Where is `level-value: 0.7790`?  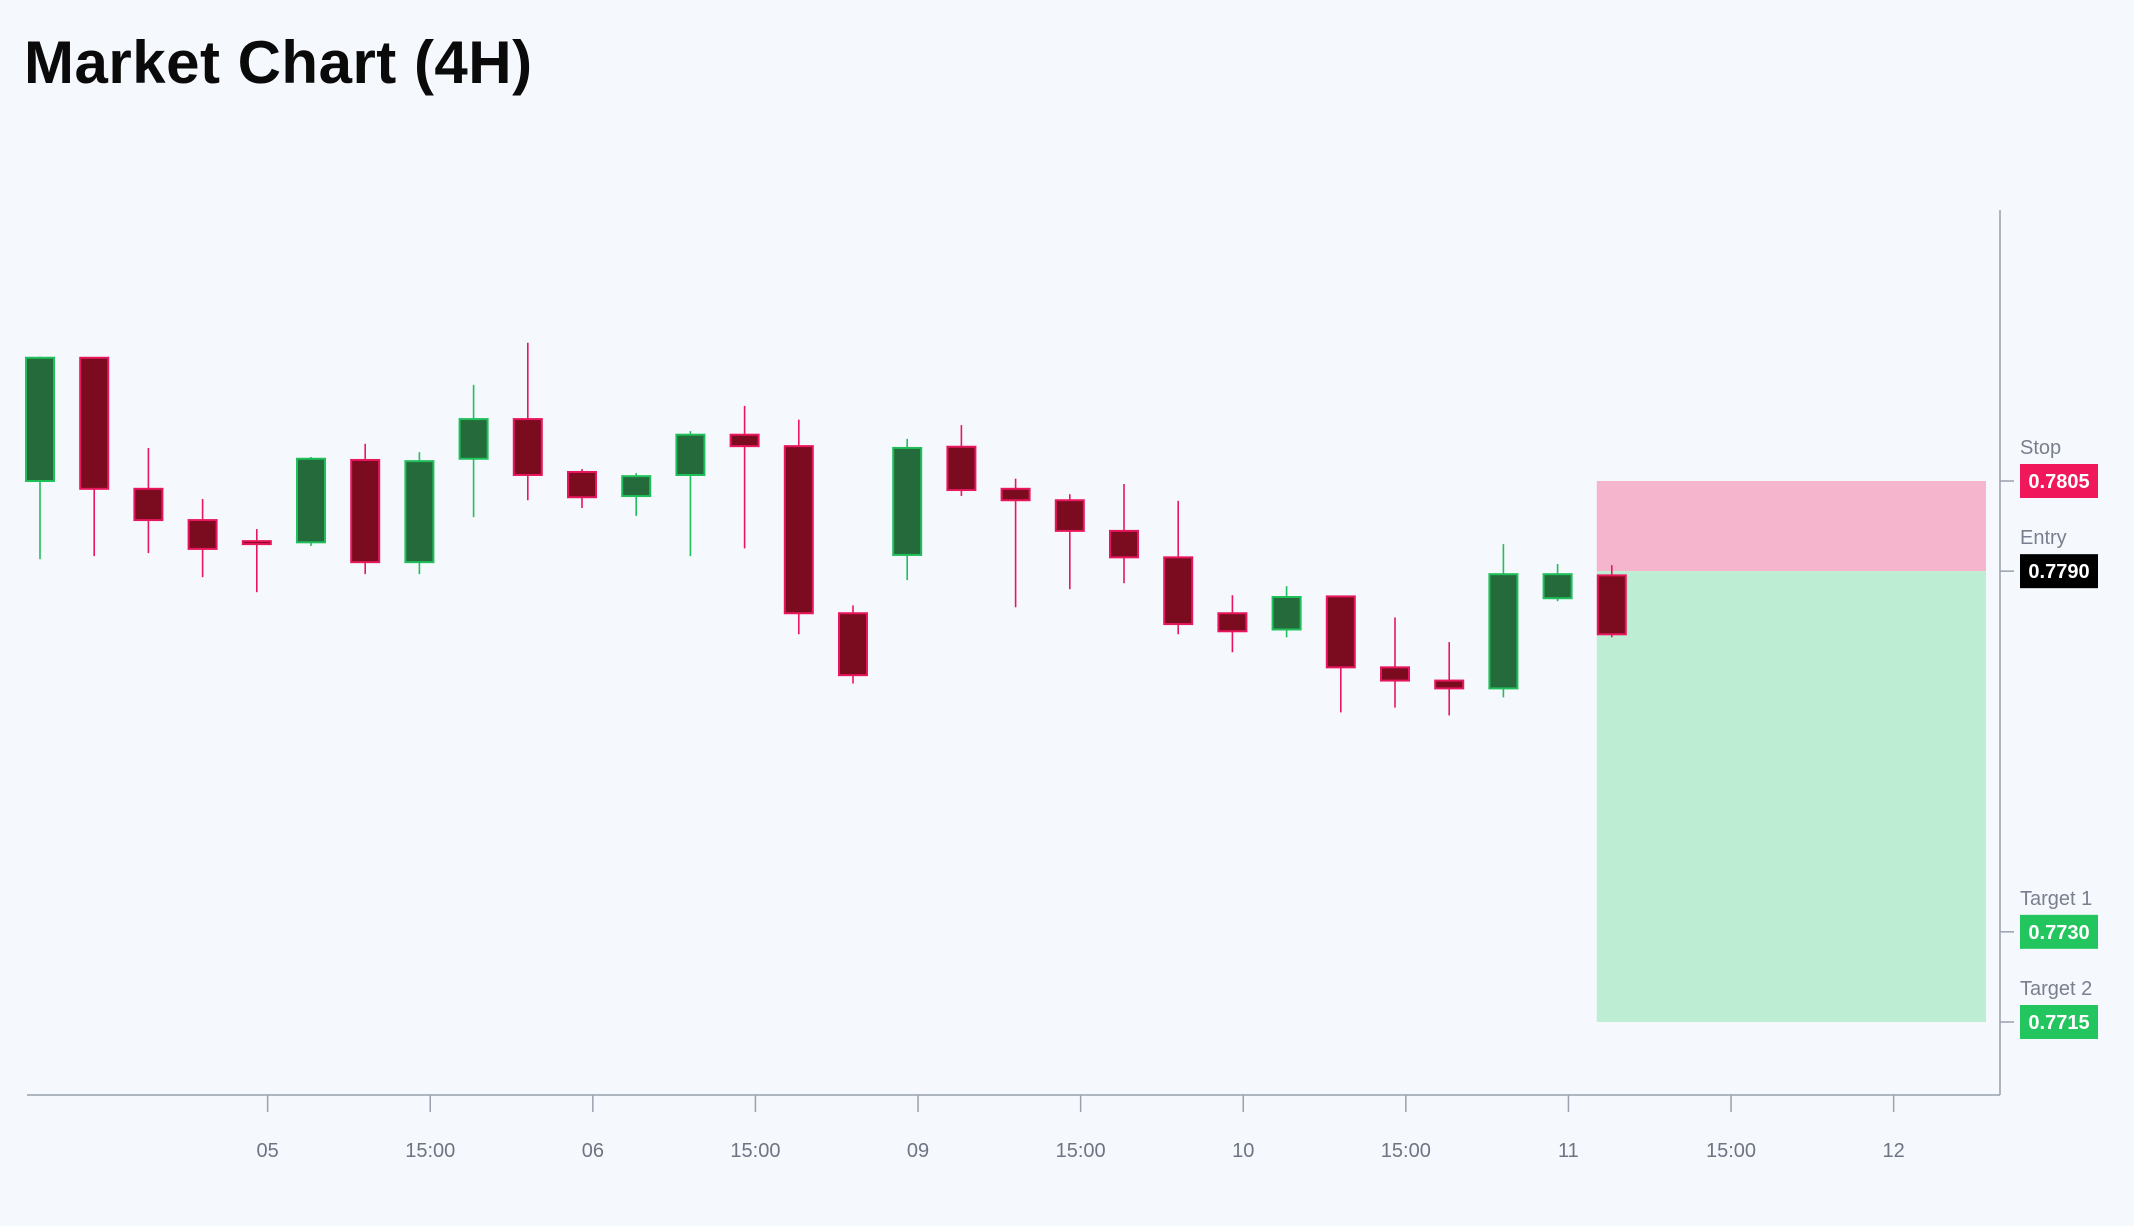 level-value: 0.7790 is located at coordinates (2058, 572).